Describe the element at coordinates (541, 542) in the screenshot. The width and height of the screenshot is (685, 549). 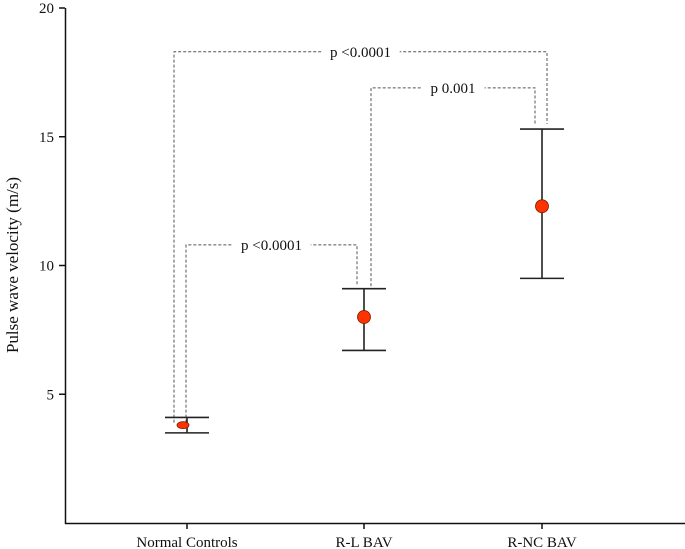
I see `x-tick-label: R-NC BAV` at that location.